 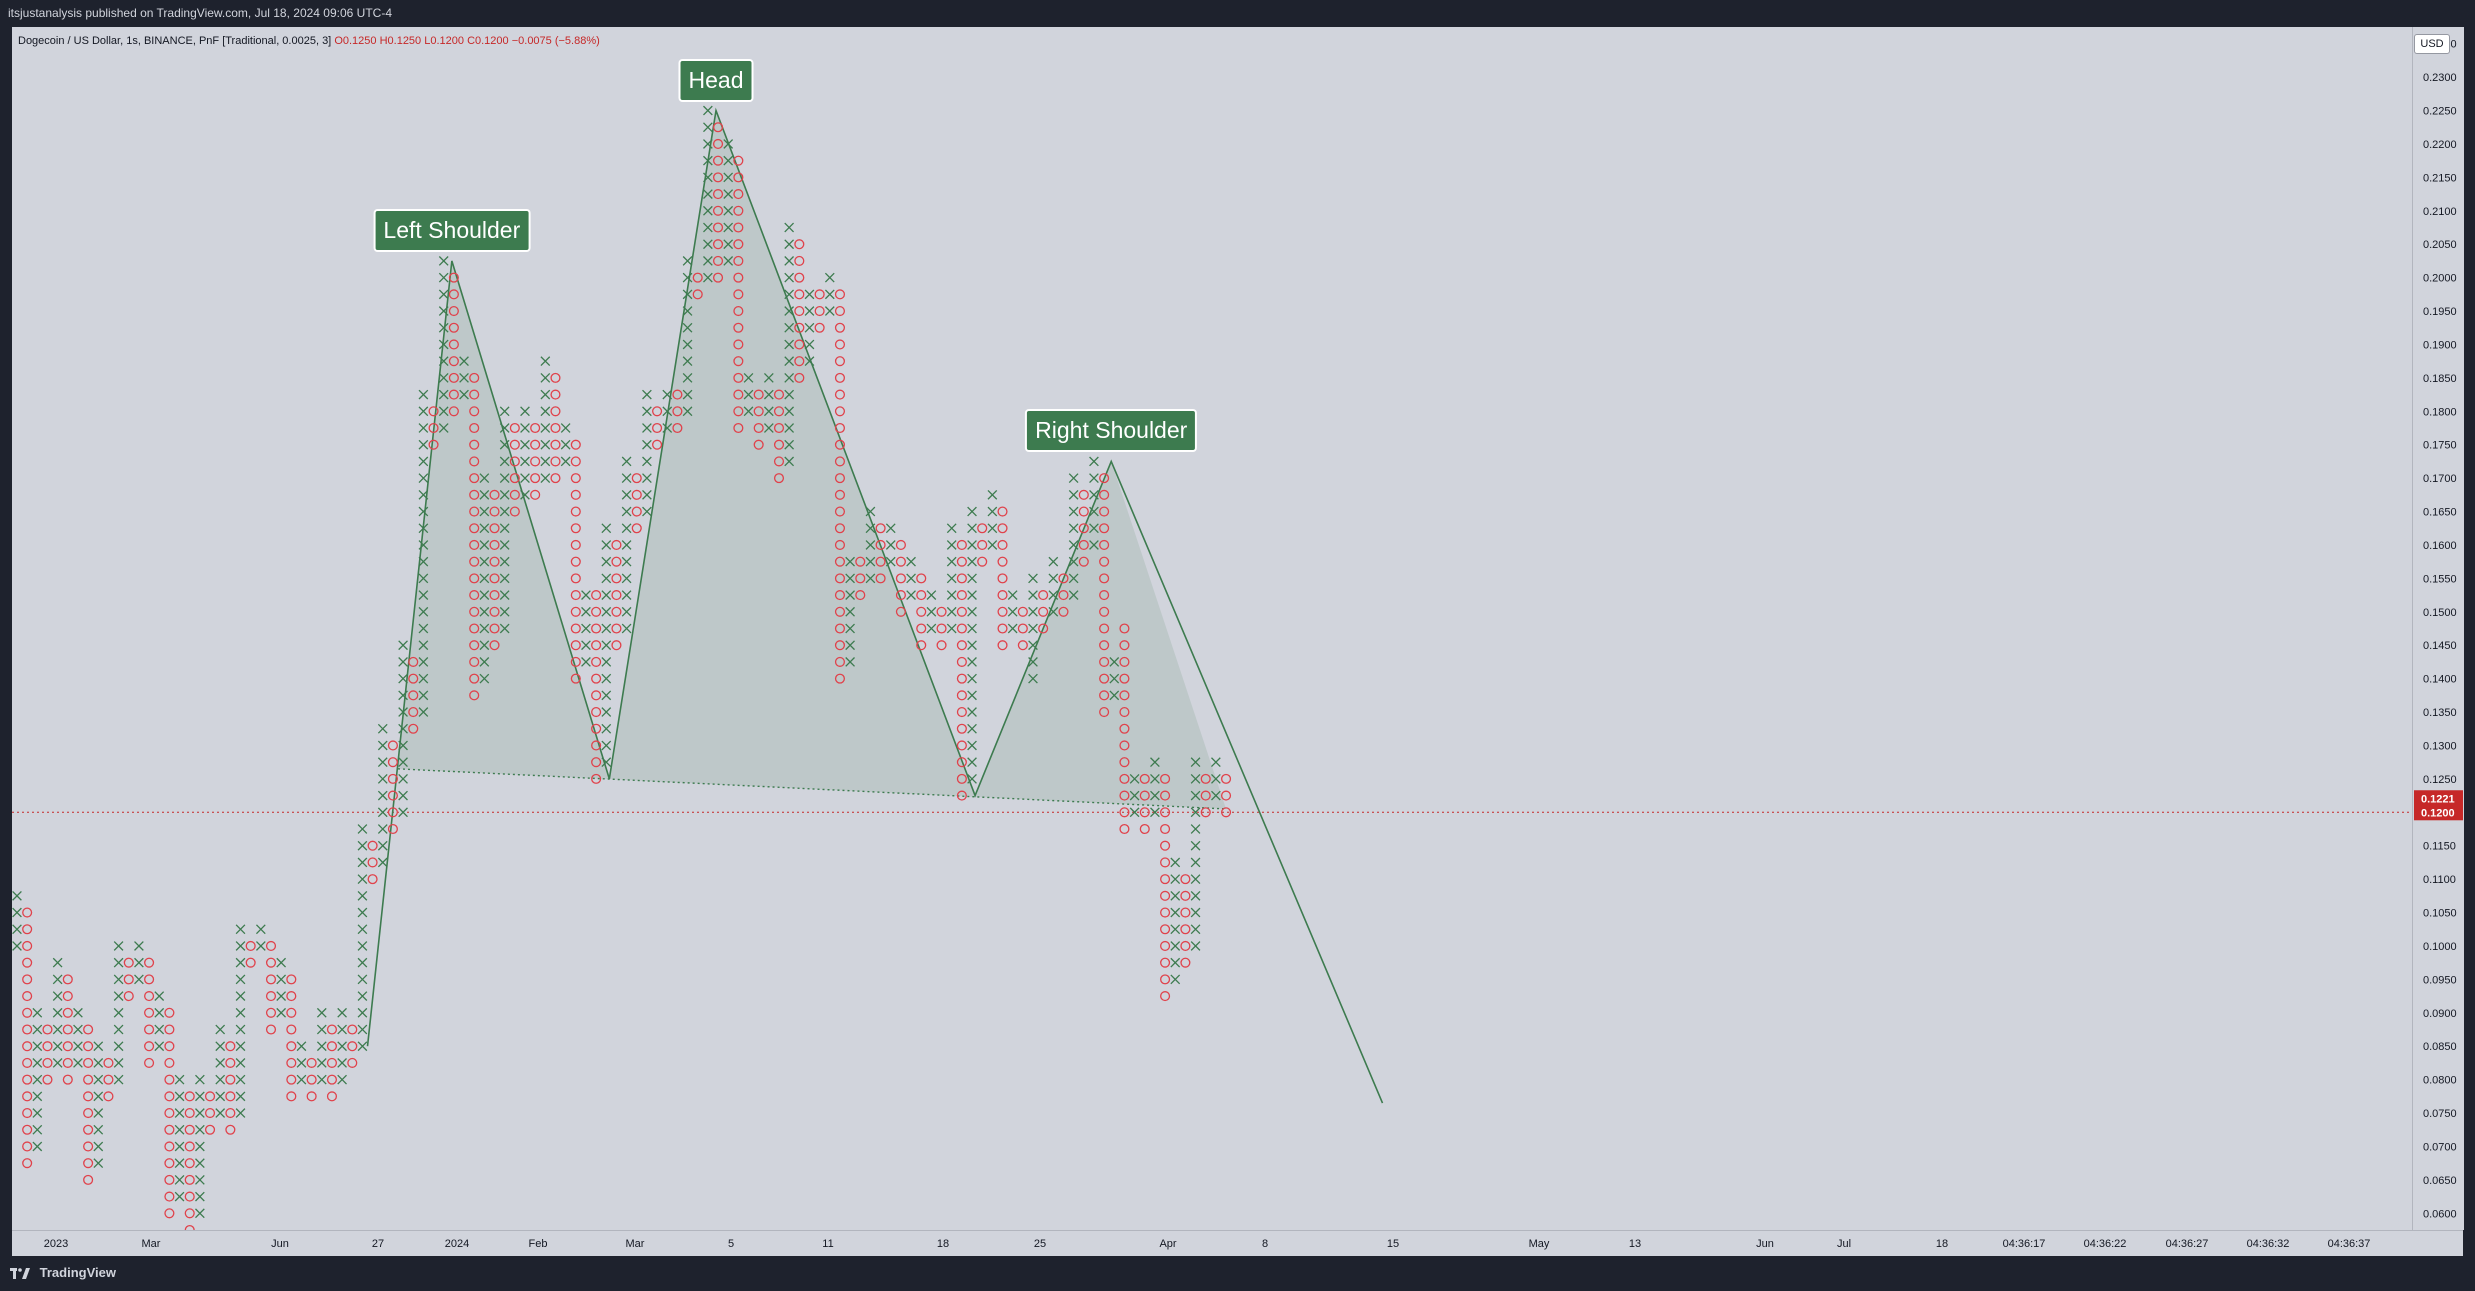 What do you see at coordinates (716, 80) in the screenshot?
I see `head-label: Head` at bounding box center [716, 80].